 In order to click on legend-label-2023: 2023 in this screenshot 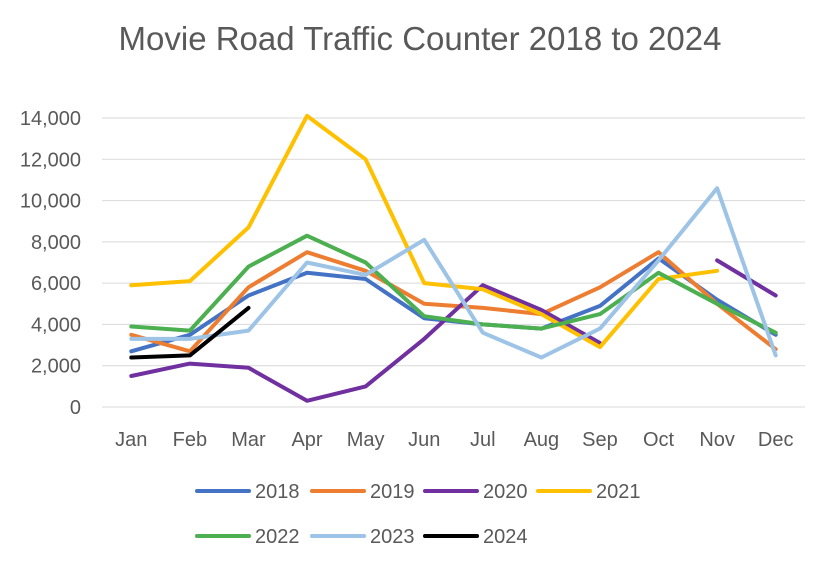, I will do `click(392, 537)`.